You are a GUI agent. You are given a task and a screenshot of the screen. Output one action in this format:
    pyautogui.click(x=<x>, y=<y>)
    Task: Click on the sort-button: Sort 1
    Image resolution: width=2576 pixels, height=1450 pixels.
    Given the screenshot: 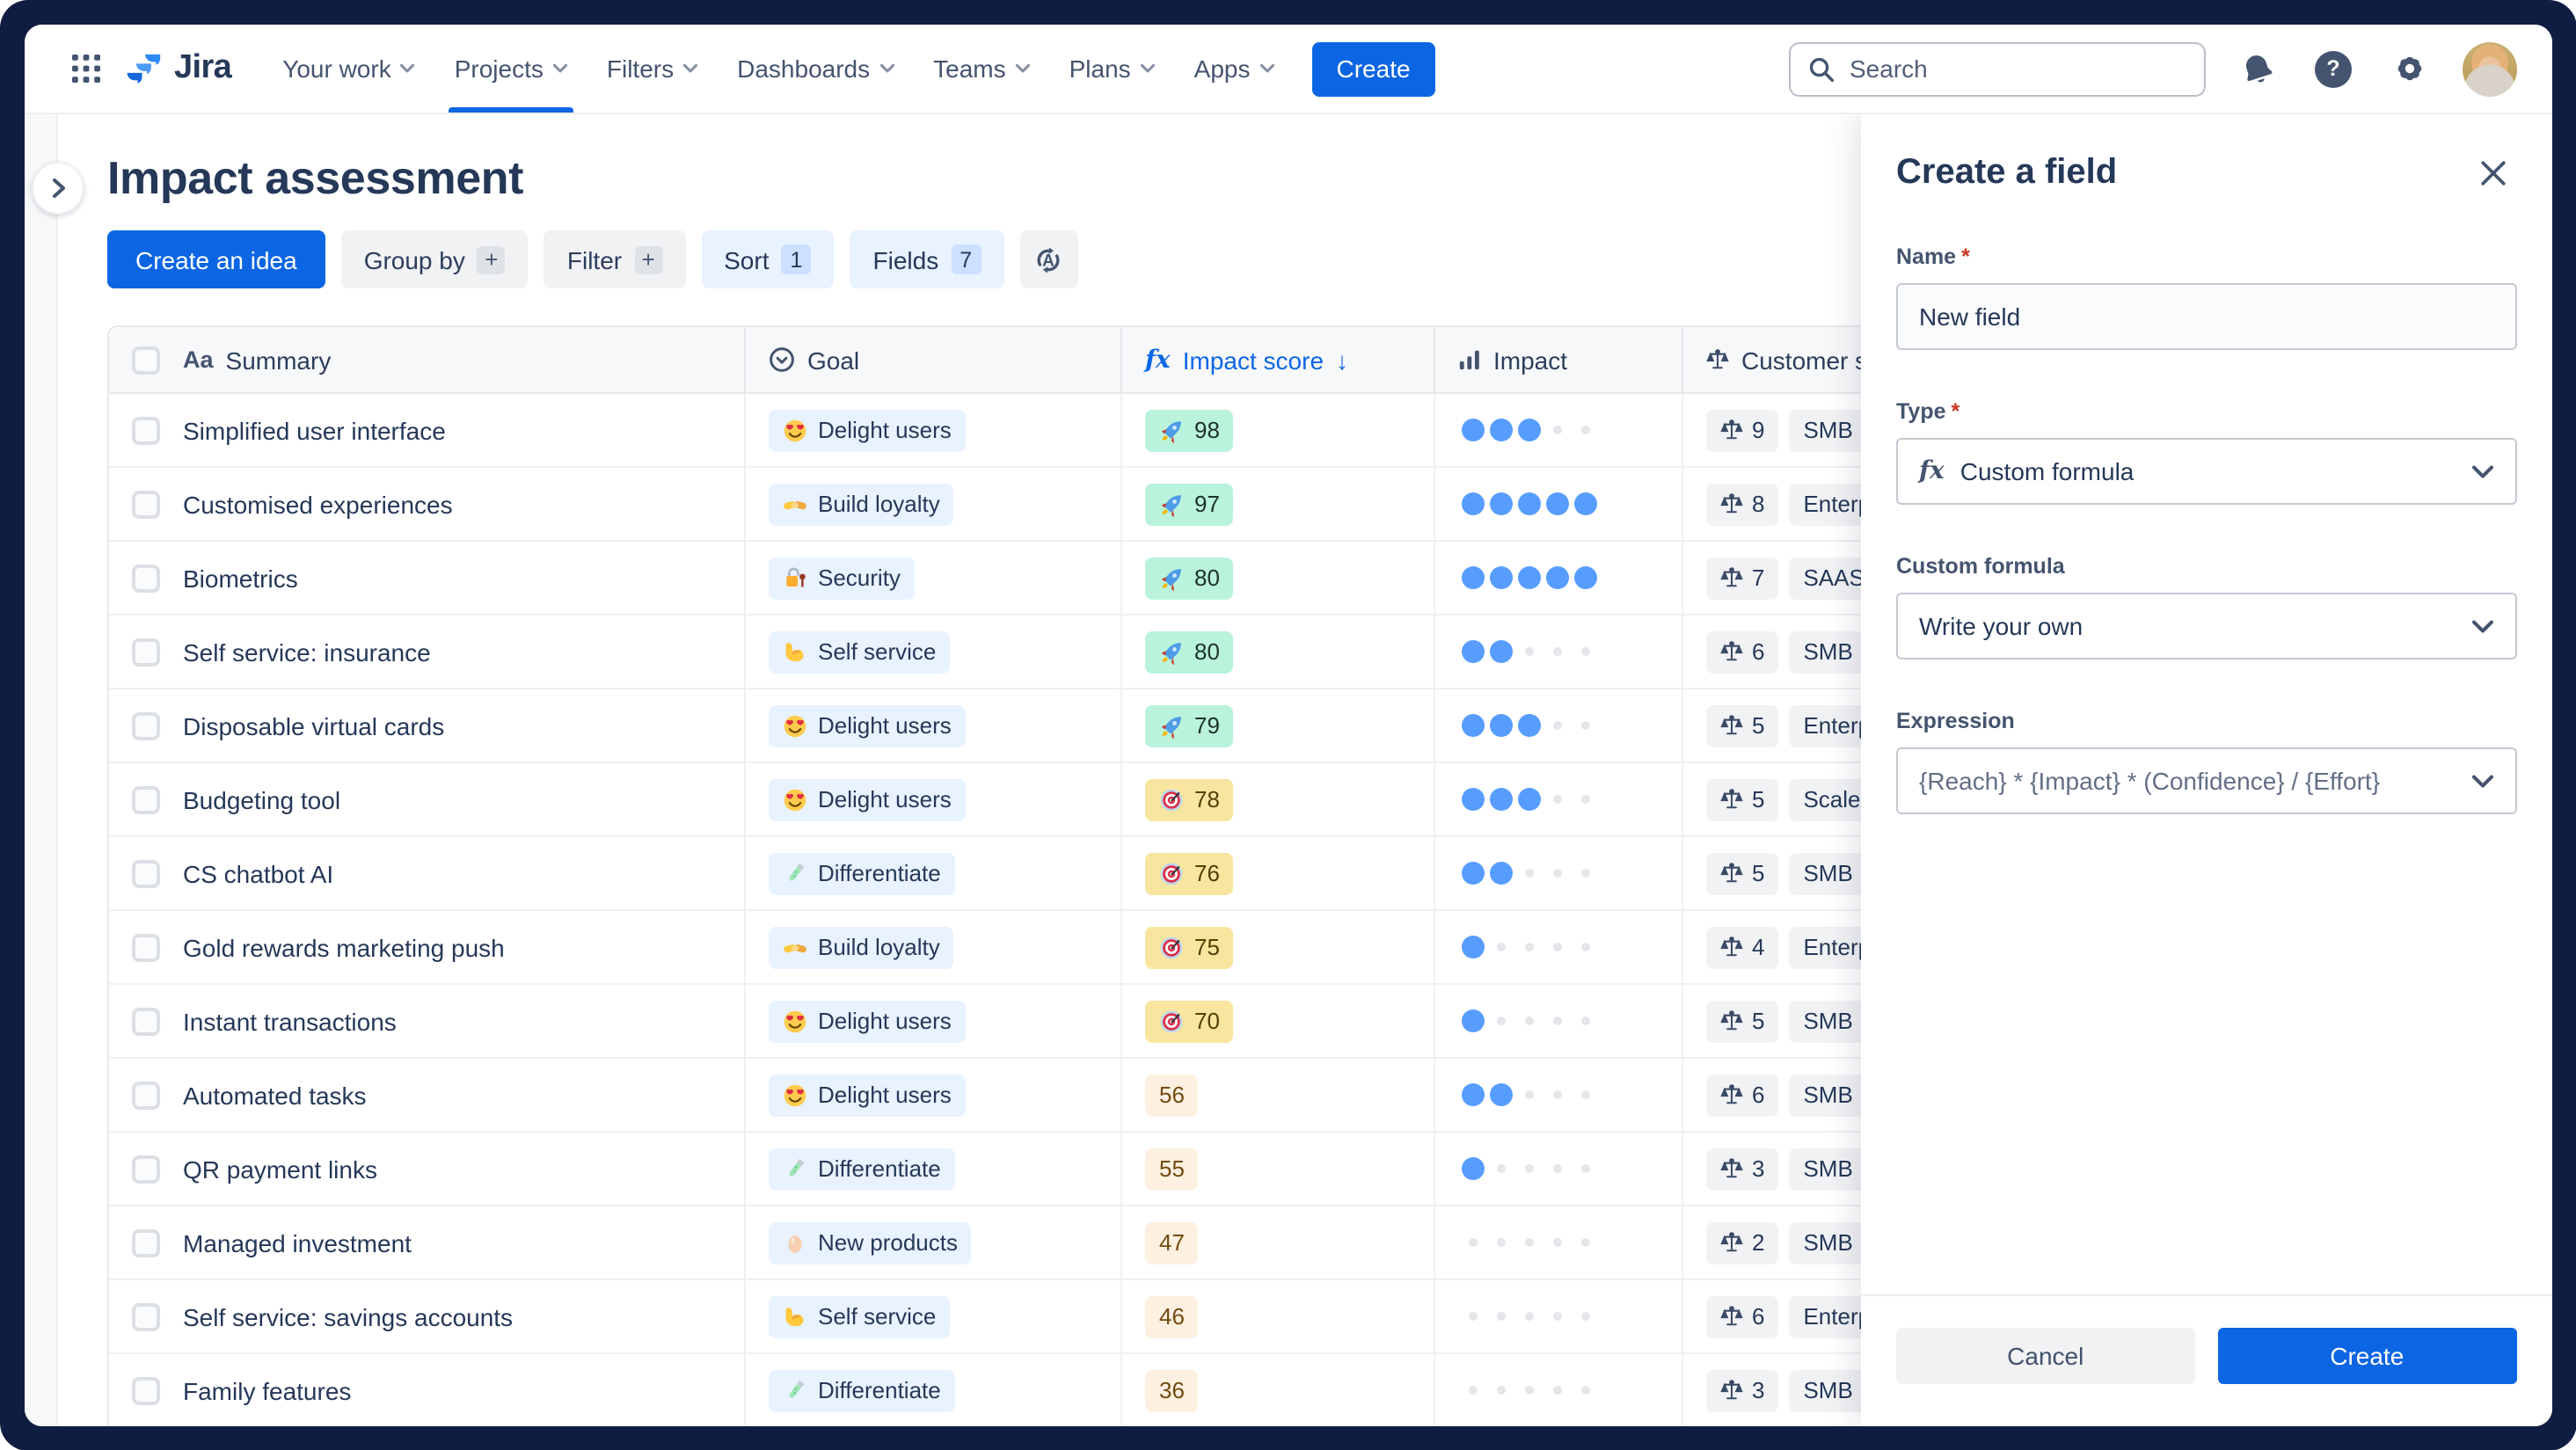 What is the action you would take?
    pyautogui.click(x=768, y=259)
    